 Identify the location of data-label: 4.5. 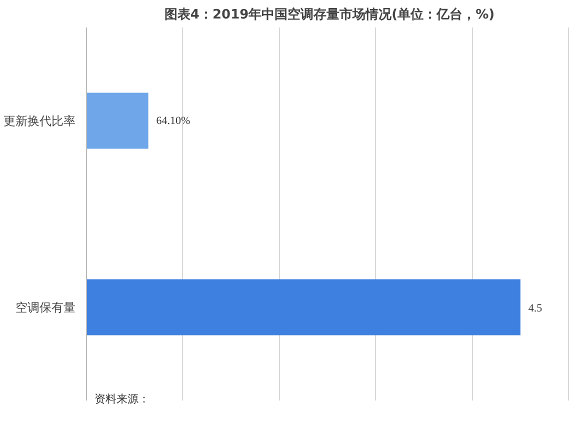
(535, 308).